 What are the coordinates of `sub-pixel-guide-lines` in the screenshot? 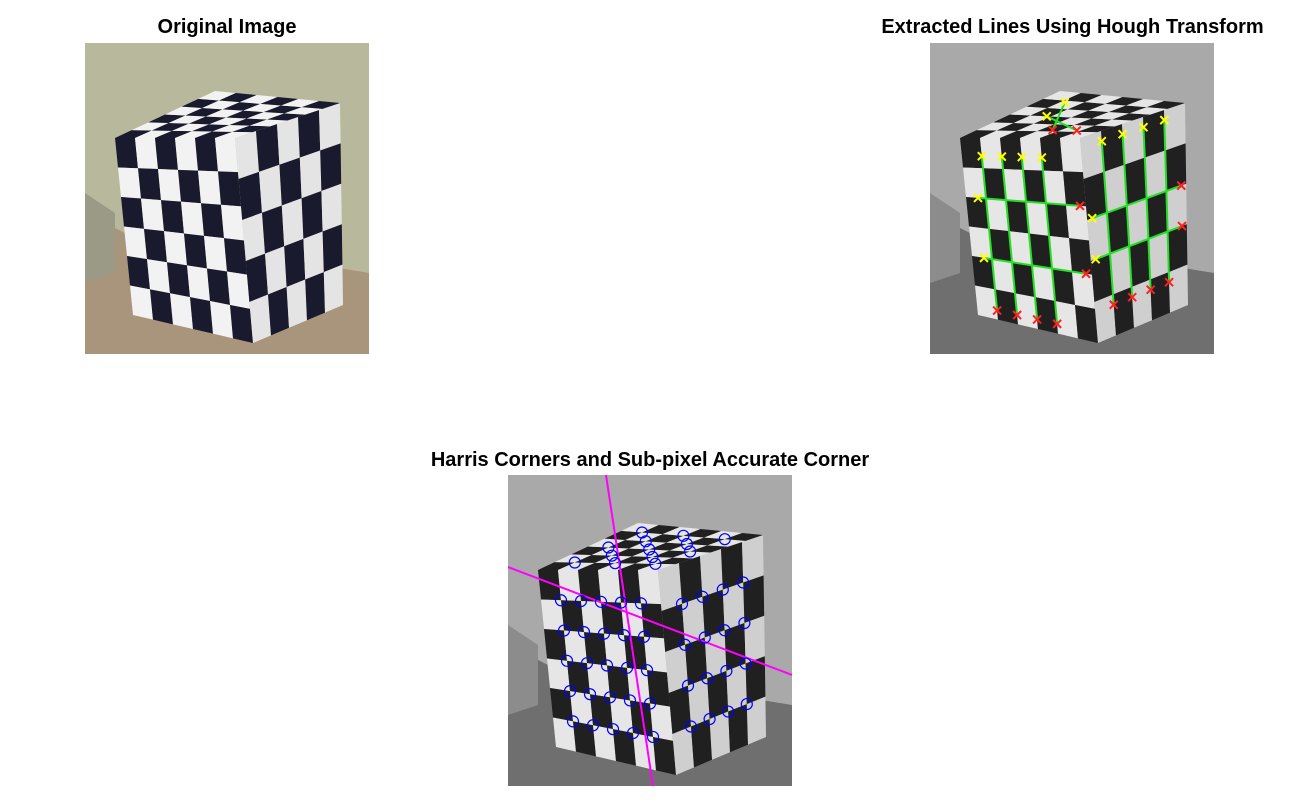 It's located at (650, 630).